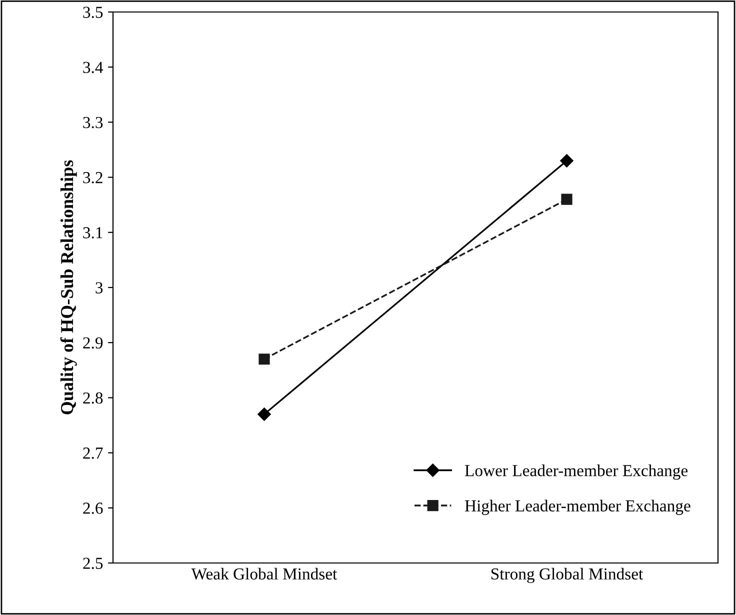 The image size is (736, 615). I want to click on x-tick-label: Weak Global Mindset, so click(264, 574).